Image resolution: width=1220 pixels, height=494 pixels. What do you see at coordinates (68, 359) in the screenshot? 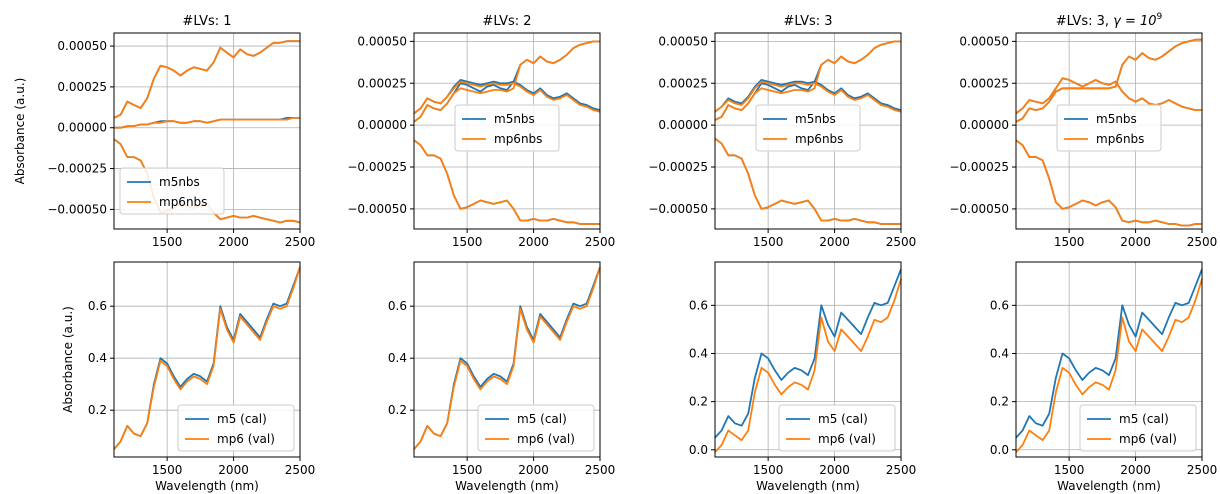
I see `y-axis-label: Absorbance (a.u.)` at bounding box center [68, 359].